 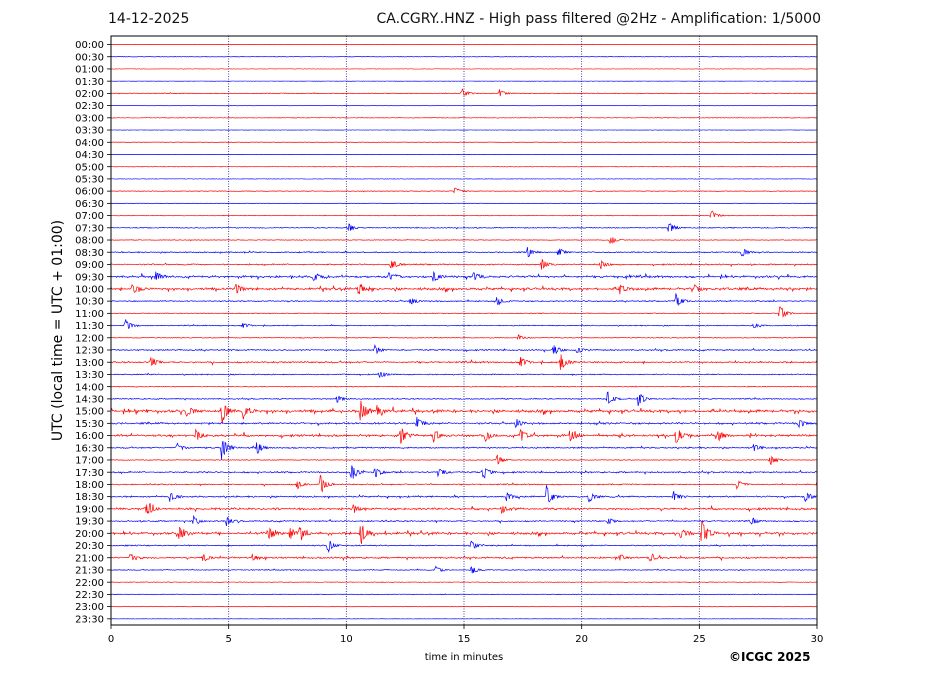 What do you see at coordinates (89, 583) in the screenshot?
I see `y-tick-label: 22:00` at bounding box center [89, 583].